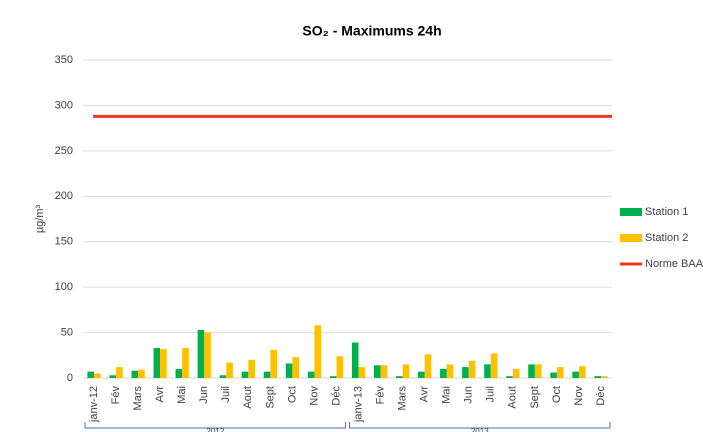  Describe the element at coordinates (480, 429) in the screenshot. I see `group-label: 2013` at that location.